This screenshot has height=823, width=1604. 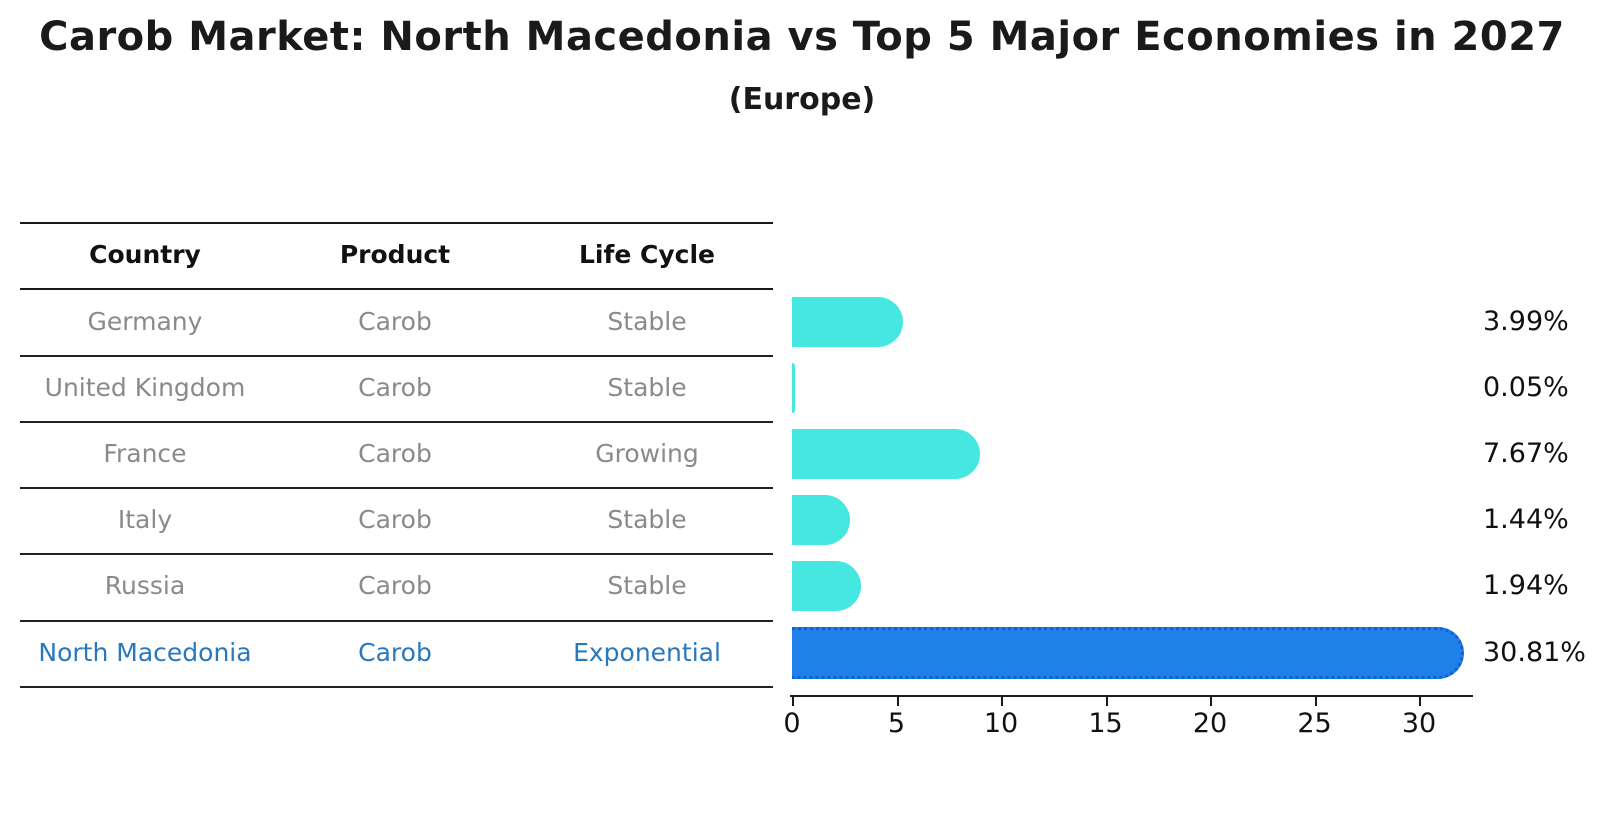 I want to click on value-label: 1.94%, so click(x=1526, y=585).